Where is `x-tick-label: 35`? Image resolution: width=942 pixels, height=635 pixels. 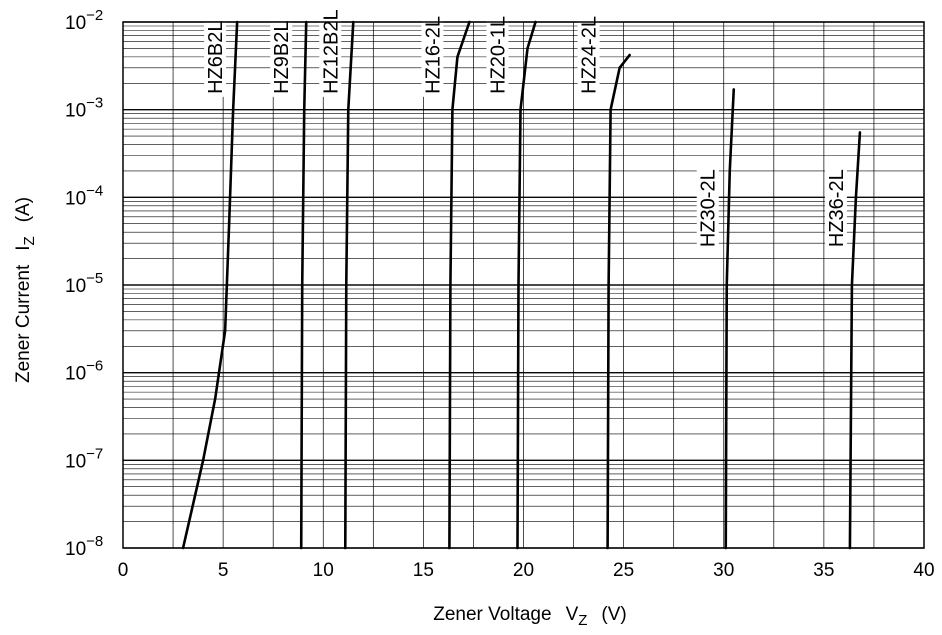
x-tick-label: 35 is located at coordinates (823, 570).